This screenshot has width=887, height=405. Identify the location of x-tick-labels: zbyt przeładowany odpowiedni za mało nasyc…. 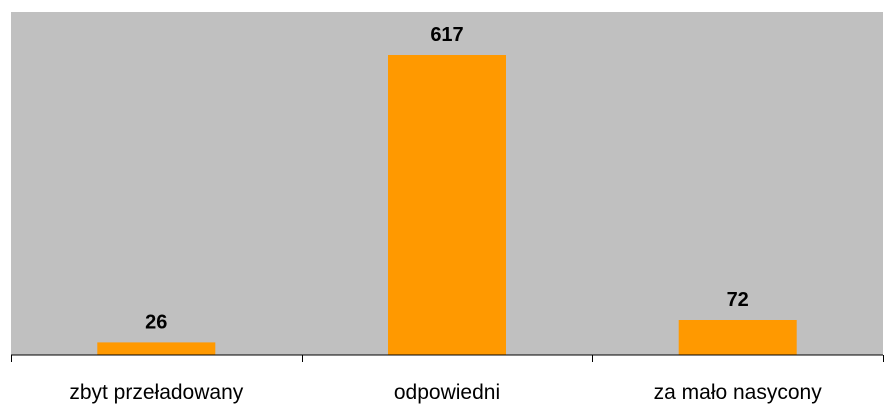
(445, 392).